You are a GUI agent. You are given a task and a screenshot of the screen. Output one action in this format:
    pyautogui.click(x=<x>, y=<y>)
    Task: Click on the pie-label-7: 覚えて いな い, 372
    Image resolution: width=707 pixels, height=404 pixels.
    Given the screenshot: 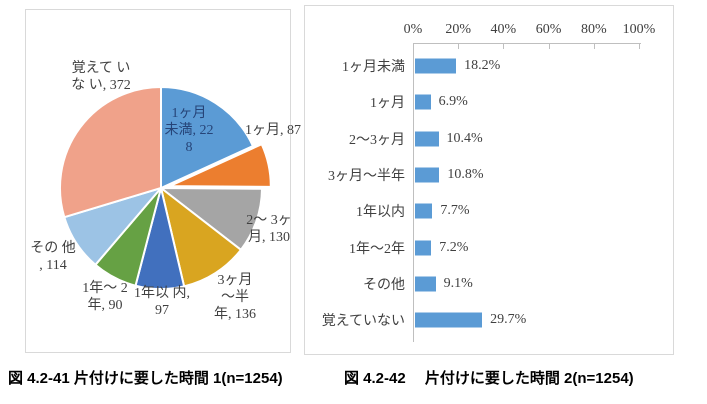 What is the action you would take?
    pyautogui.click(x=101, y=77)
    